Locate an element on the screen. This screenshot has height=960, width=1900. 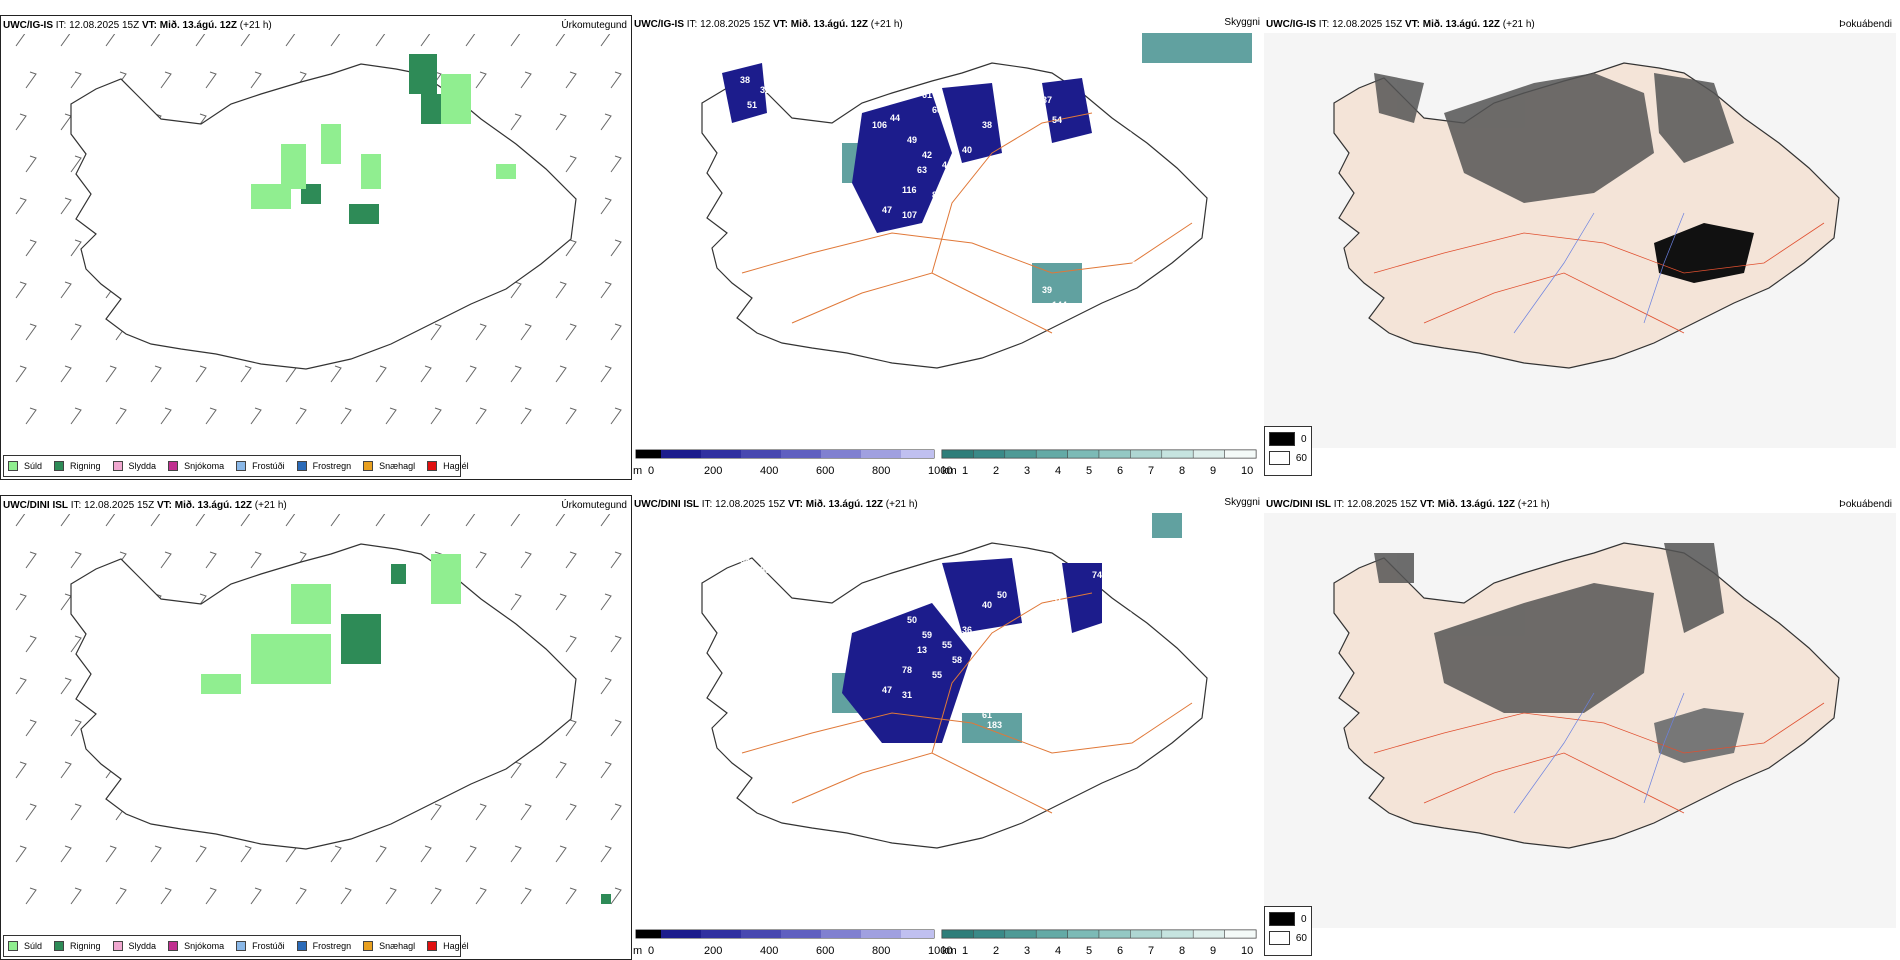
legend-label: Frostregn is located at coordinates (332, 466).